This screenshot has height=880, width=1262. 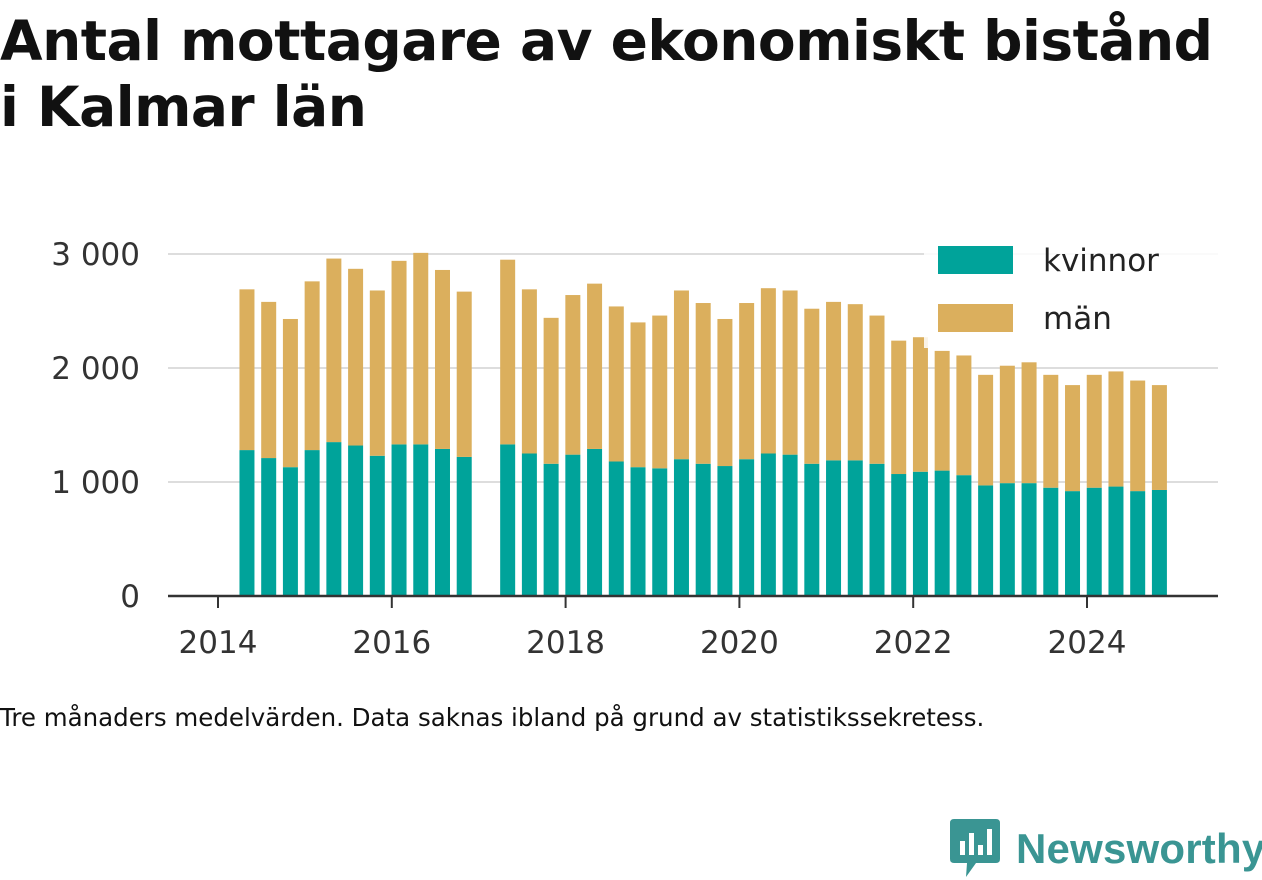 I want to click on legend-label-kvinnor: kvinnor, so click(x=1101, y=261).